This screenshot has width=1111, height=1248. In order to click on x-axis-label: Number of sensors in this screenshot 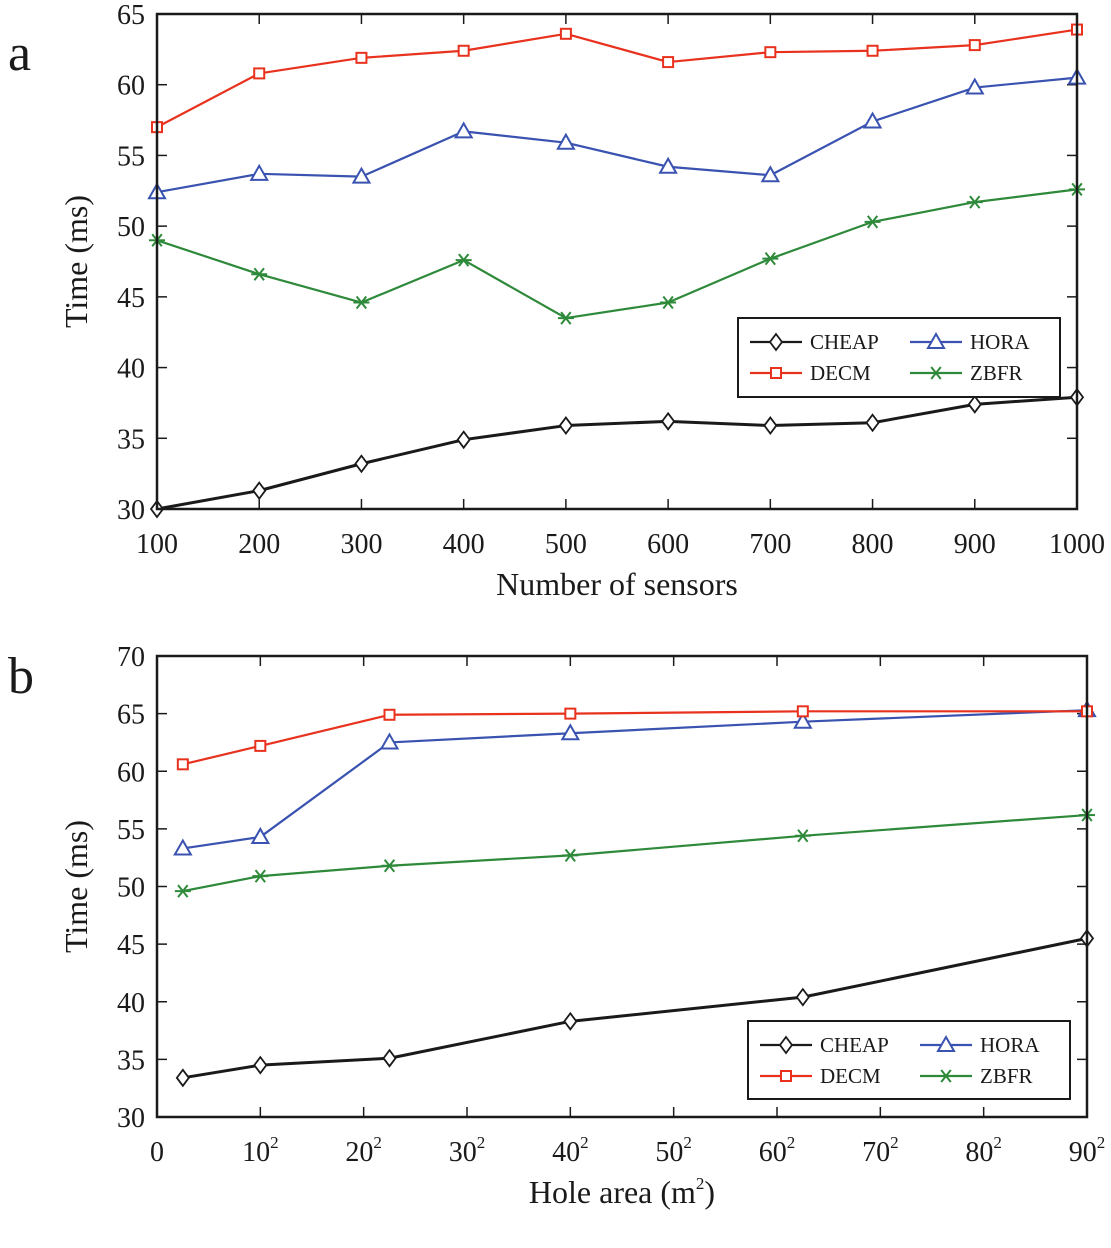, I will do `click(617, 584)`.